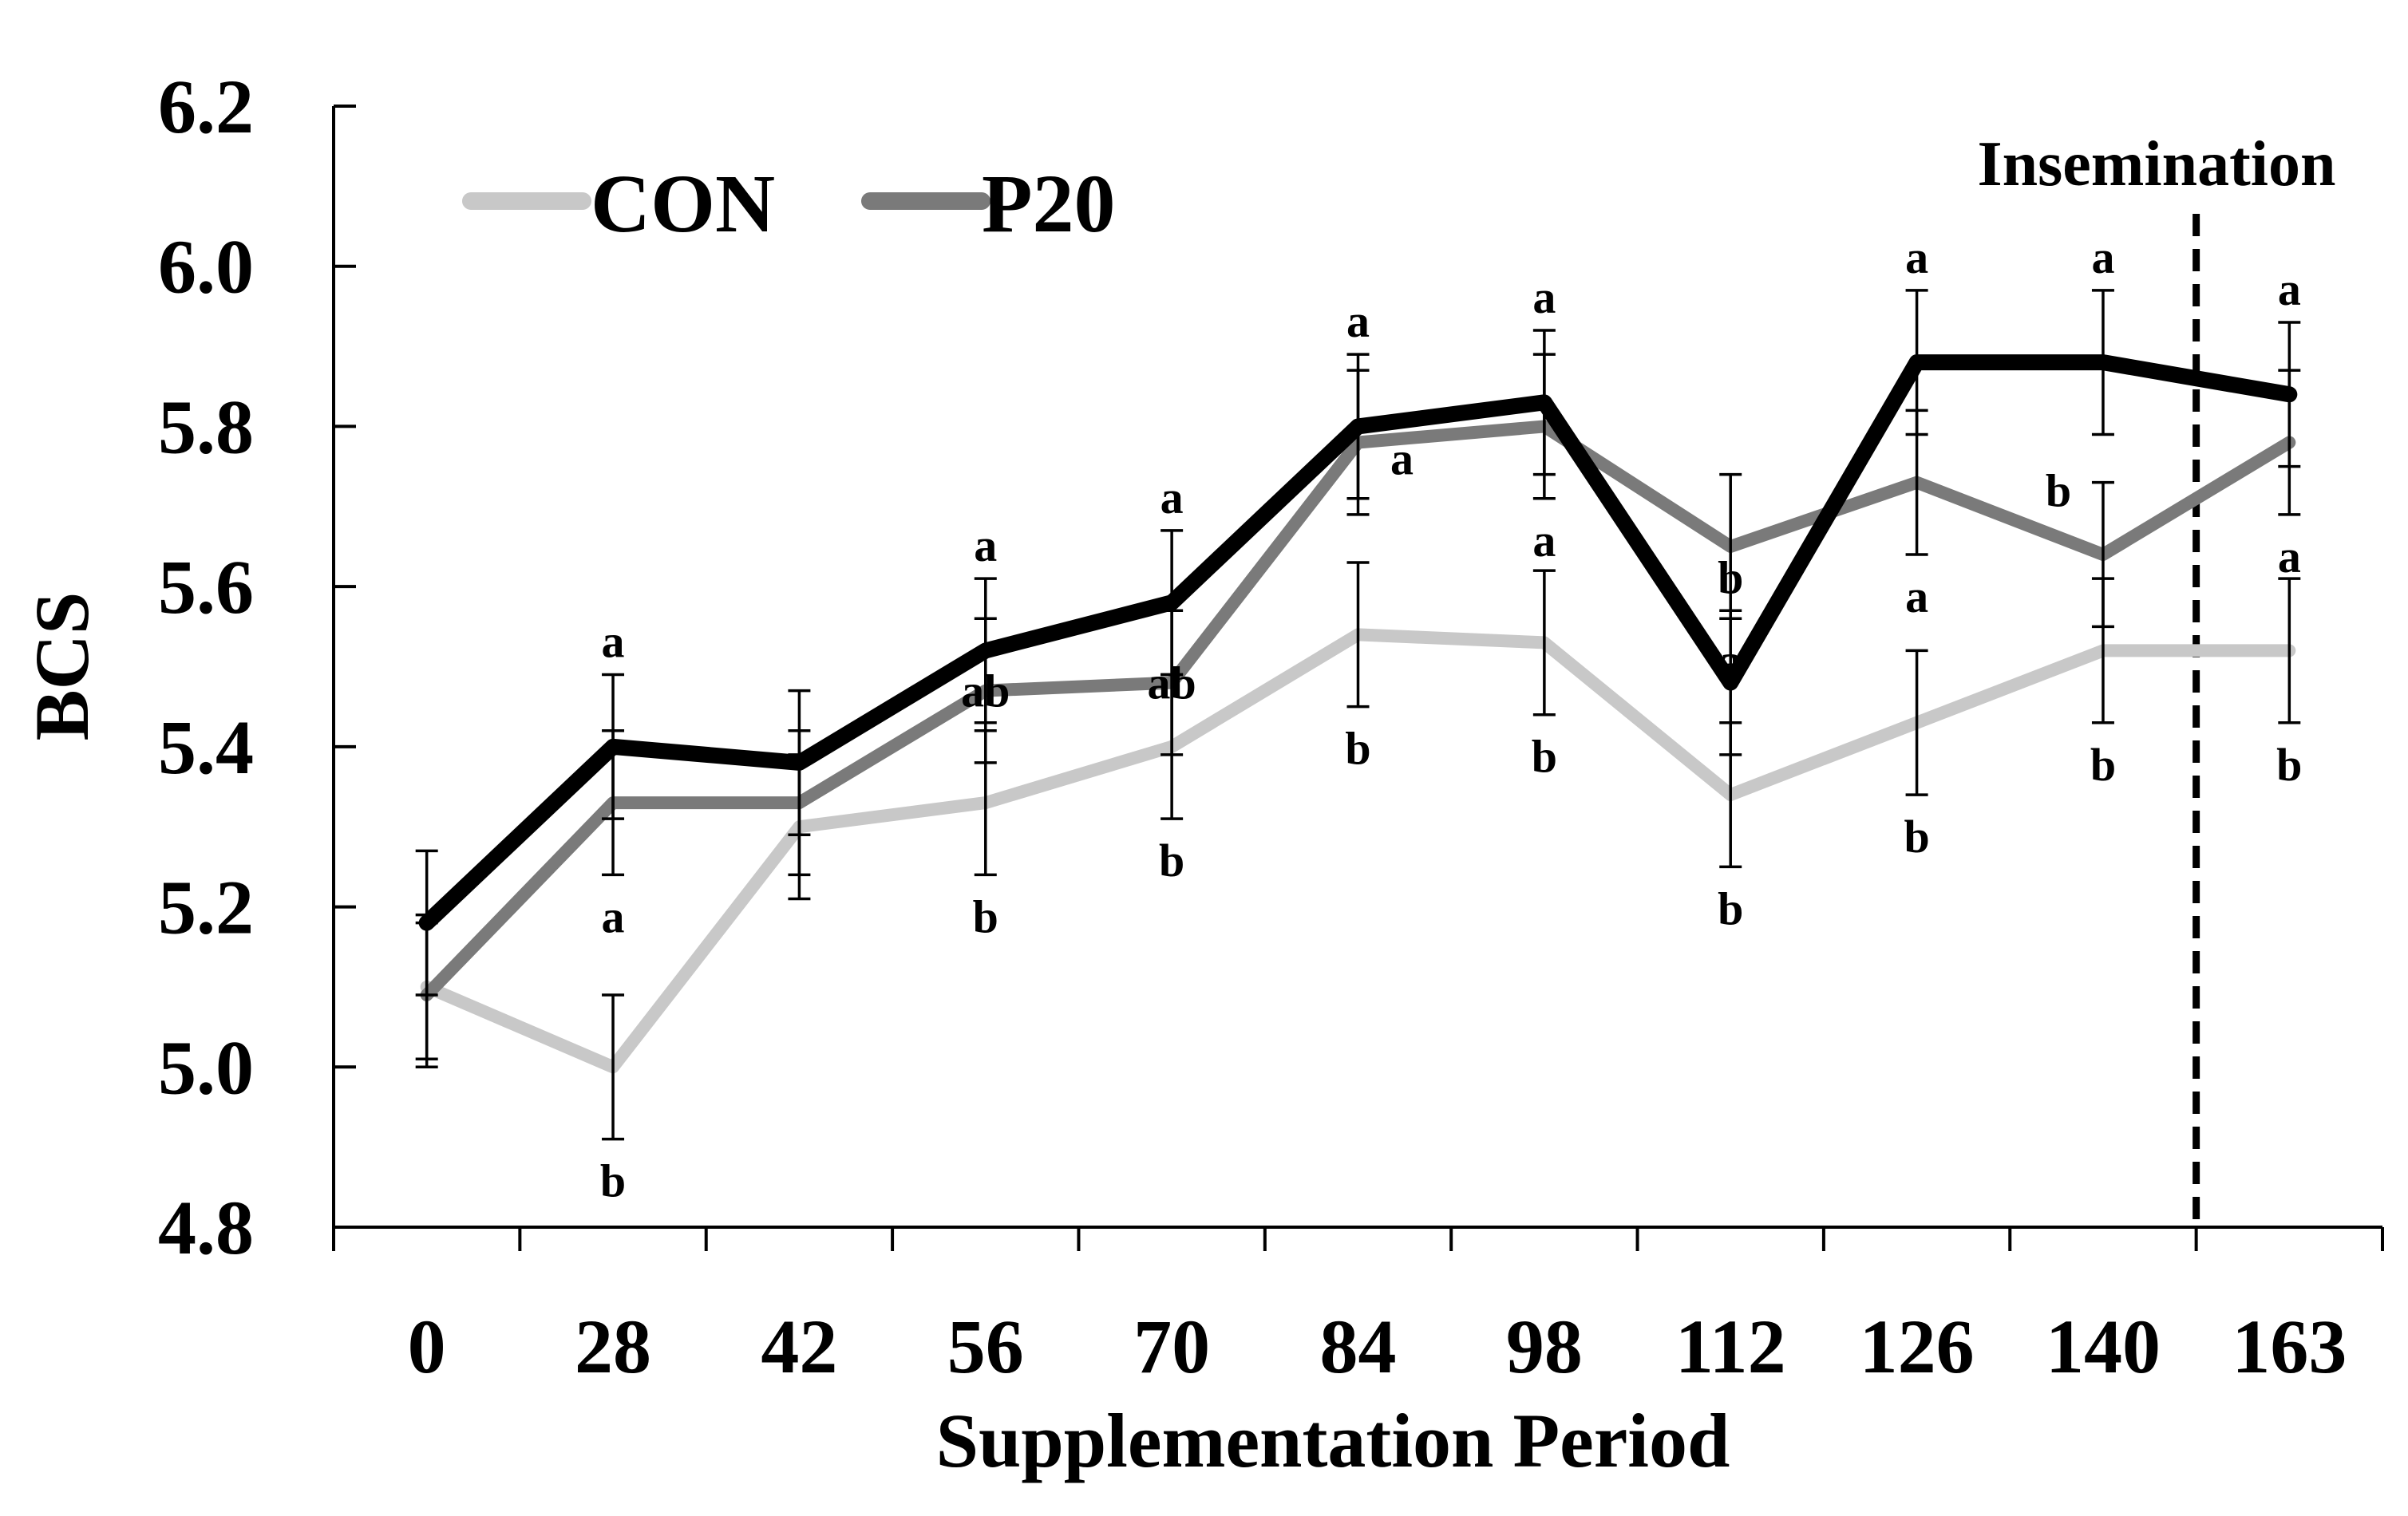  I want to click on x-tick-label: 140, so click(2103, 1346).